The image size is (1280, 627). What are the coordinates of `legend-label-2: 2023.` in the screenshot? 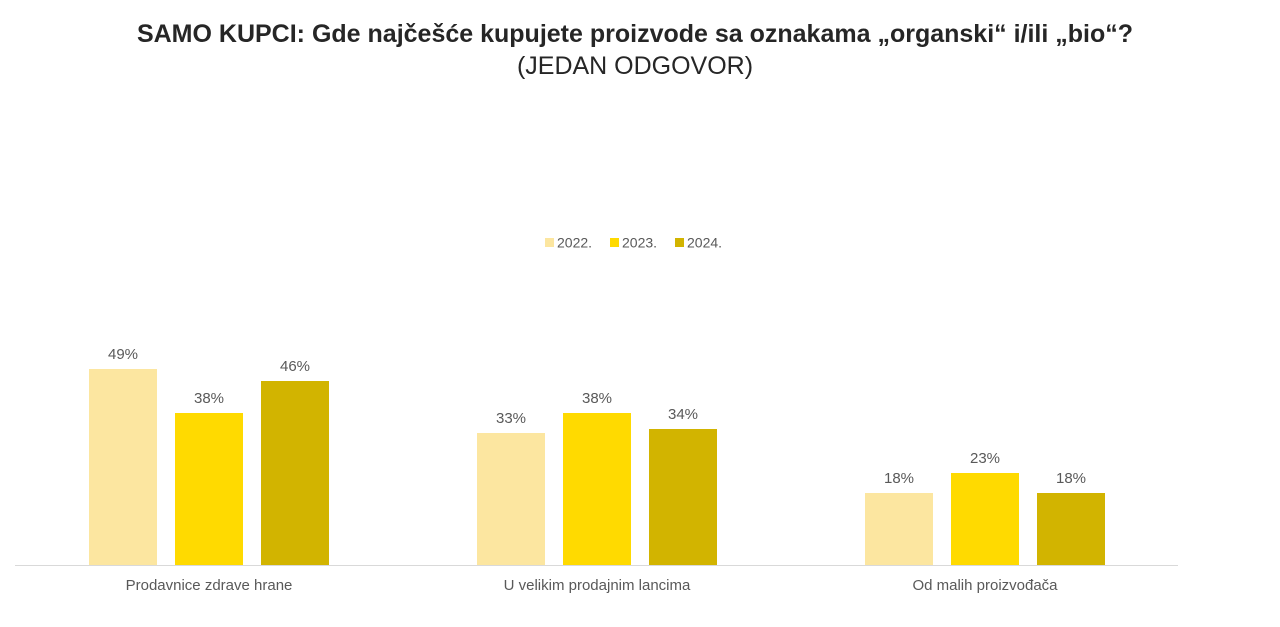 It's located at (639, 243).